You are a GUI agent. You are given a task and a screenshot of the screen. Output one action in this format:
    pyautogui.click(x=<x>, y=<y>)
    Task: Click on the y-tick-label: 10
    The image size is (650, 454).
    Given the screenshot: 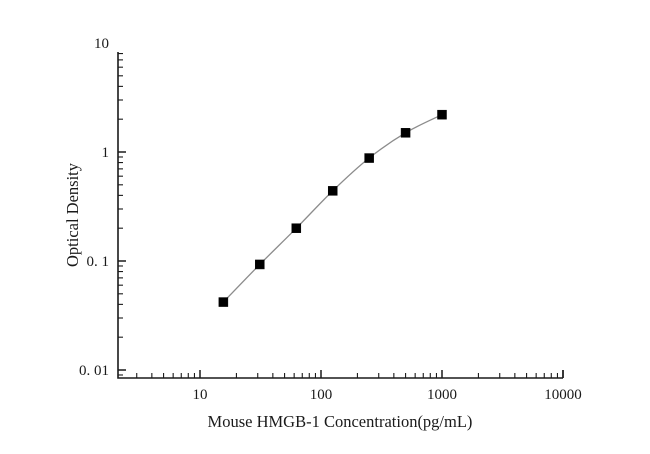 What is the action you would take?
    pyautogui.click(x=101, y=44)
    